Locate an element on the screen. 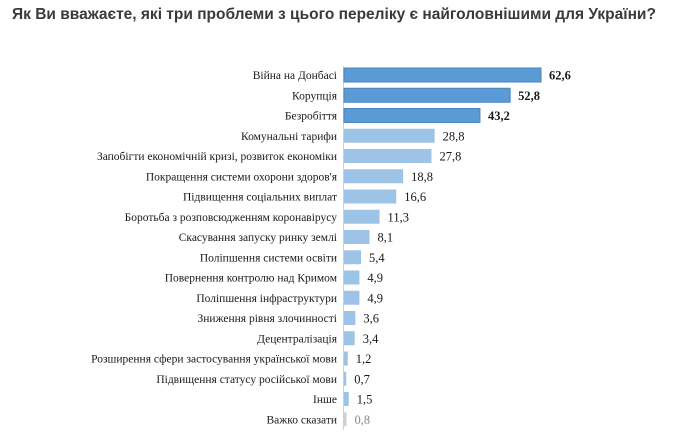 The height and width of the screenshot is (439, 690). value-label: 8,1 is located at coordinates (385, 238).